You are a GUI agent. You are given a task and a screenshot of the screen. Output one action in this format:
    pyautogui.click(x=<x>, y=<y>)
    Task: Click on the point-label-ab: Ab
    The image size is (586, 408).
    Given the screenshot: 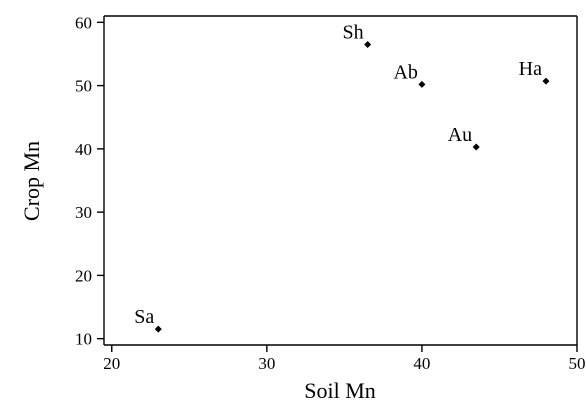 What is the action you would take?
    pyautogui.click(x=405, y=72)
    